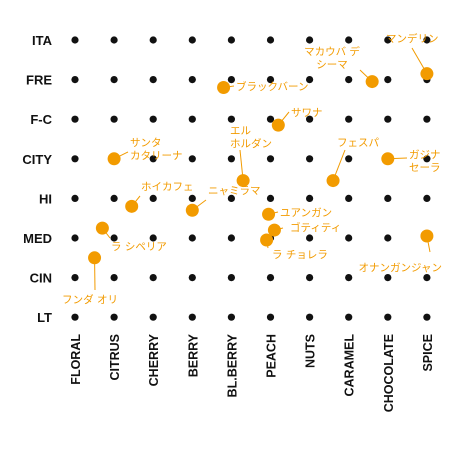  What do you see at coordinates (270, 159) in the screenshot?
I see `grid-dot-city-peach` at bounding box center [270, 159].